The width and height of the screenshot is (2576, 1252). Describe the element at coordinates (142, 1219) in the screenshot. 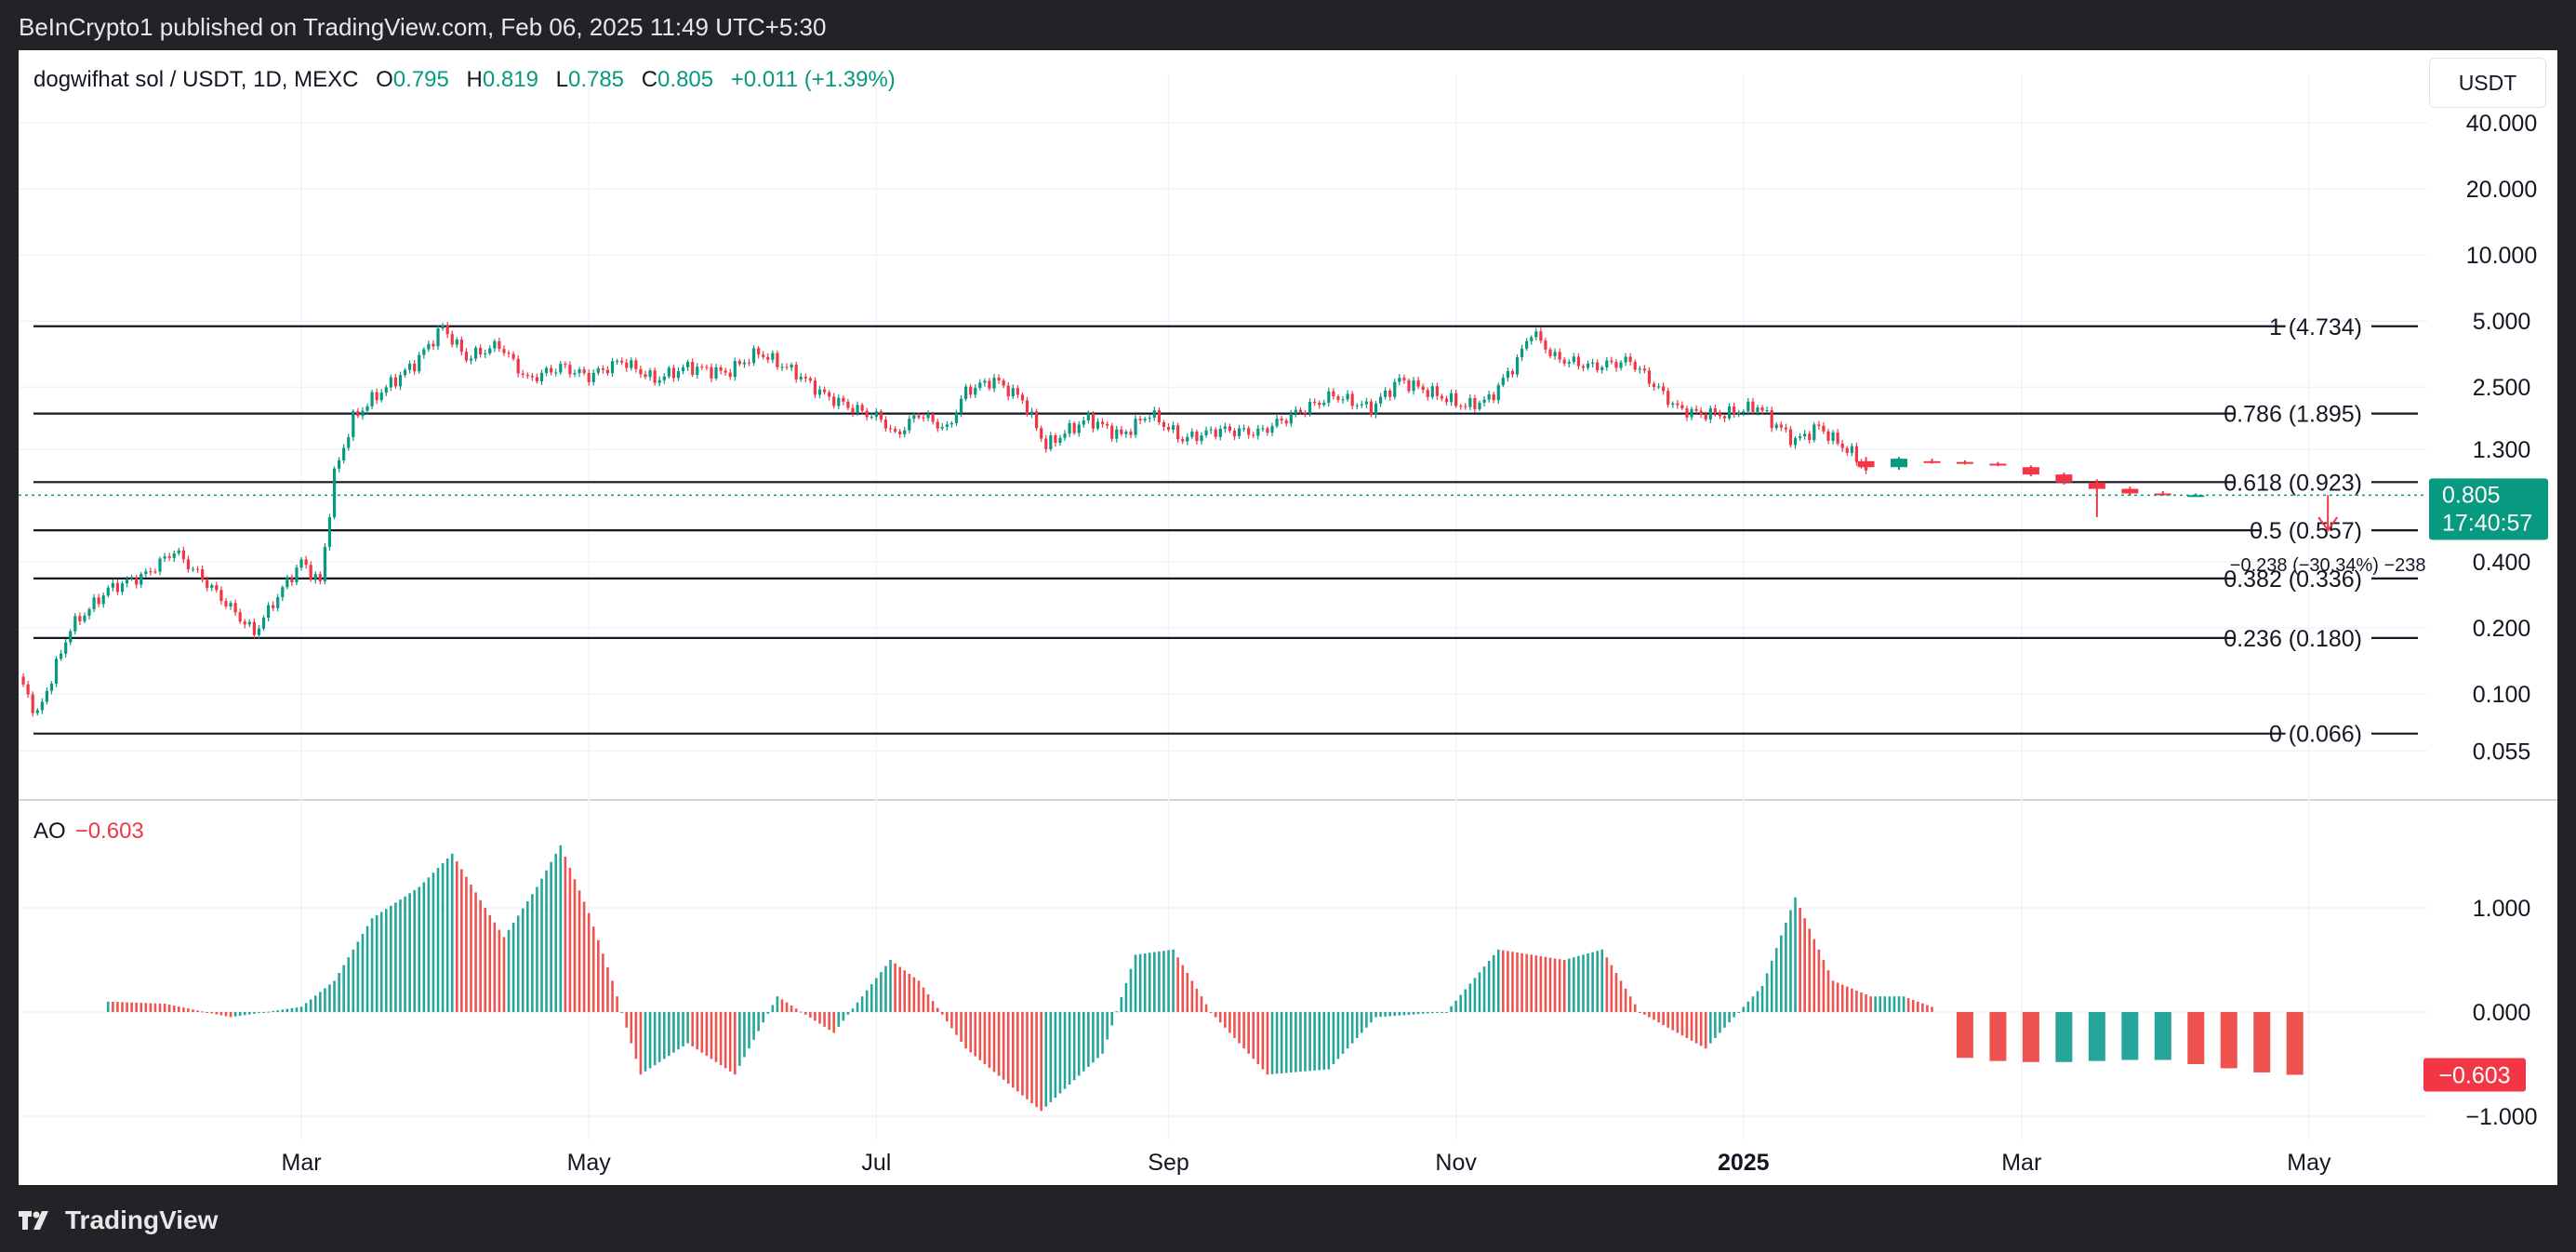

I see `tradingview-logo-text: TradingView` at that location.